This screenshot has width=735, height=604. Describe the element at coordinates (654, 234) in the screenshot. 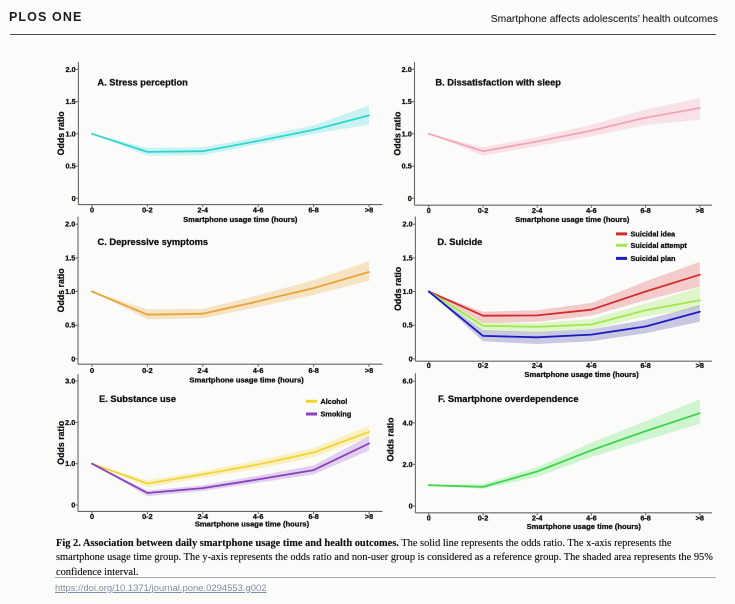

I see `svg-text: Suicidal idea` at that location.